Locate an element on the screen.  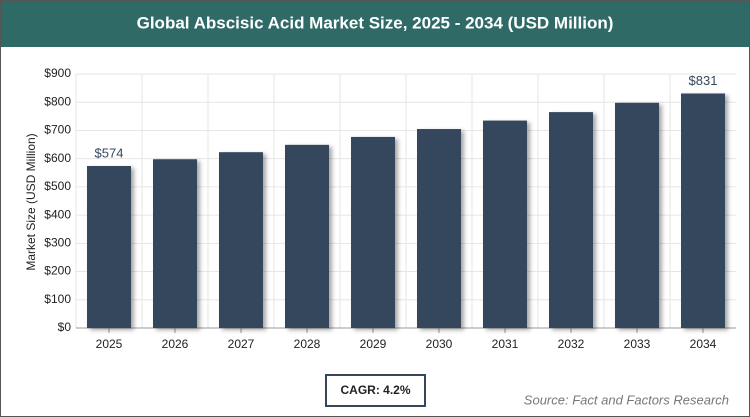
y-tick-label: $600 is located at coordinates (57, 158).